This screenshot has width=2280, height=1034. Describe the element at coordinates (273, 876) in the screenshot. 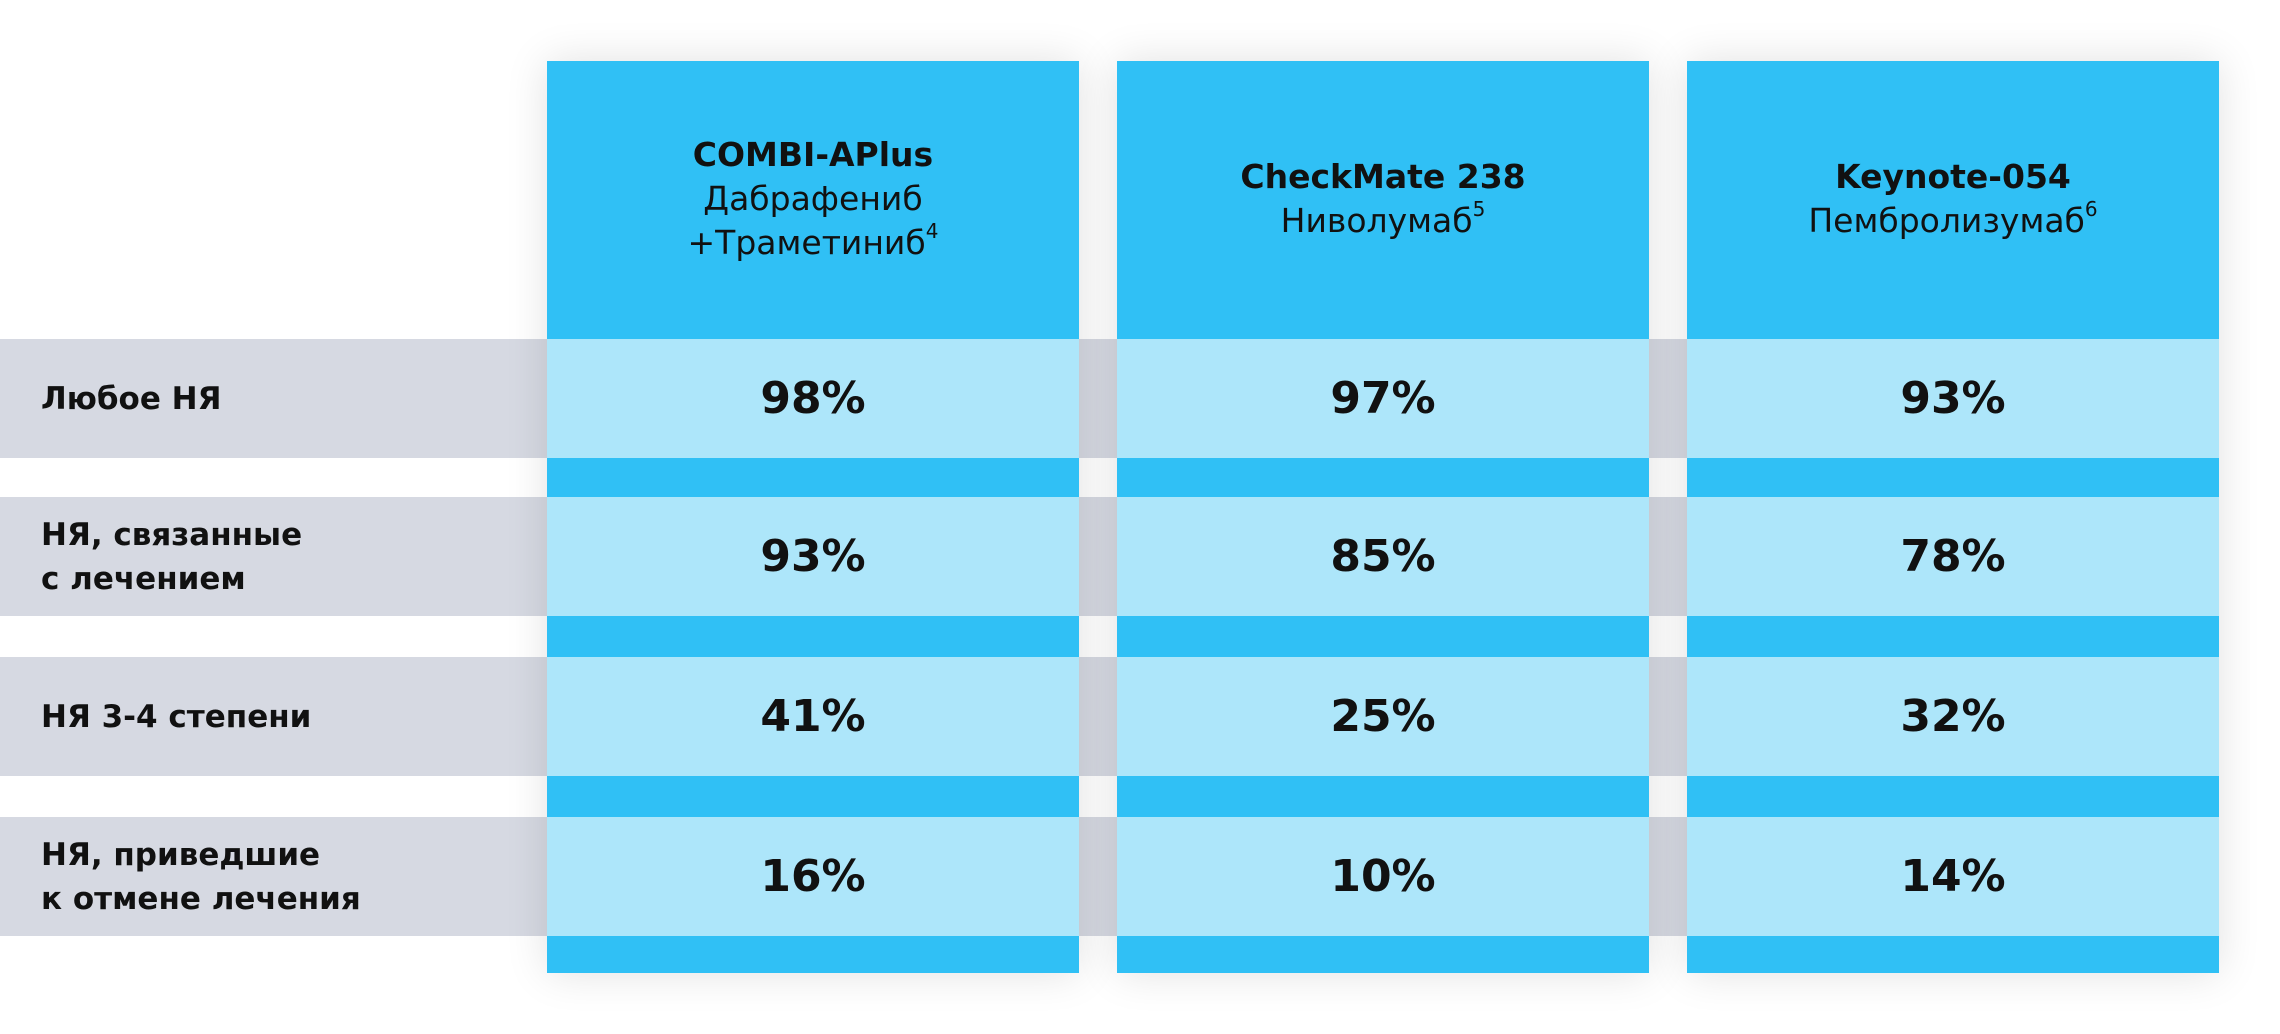

I see `row-label: НЯ, приведшие к отмене лечения` at that location.